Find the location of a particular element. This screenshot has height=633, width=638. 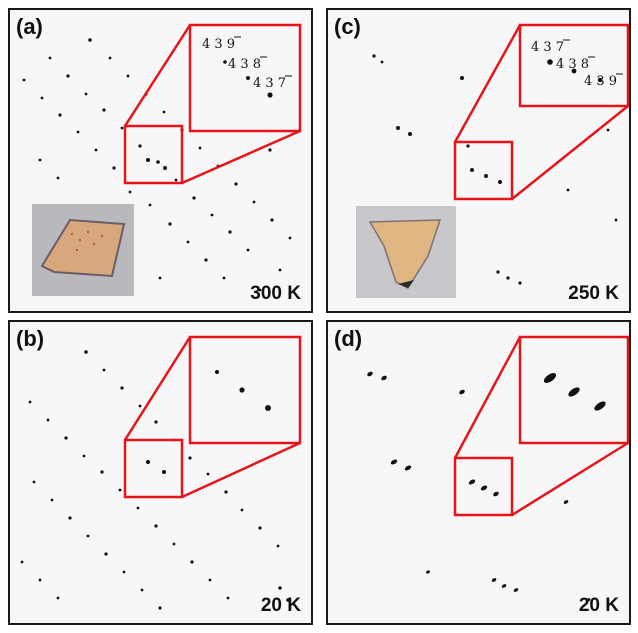

crystal-photo-c is located at coordinates (406, 252).